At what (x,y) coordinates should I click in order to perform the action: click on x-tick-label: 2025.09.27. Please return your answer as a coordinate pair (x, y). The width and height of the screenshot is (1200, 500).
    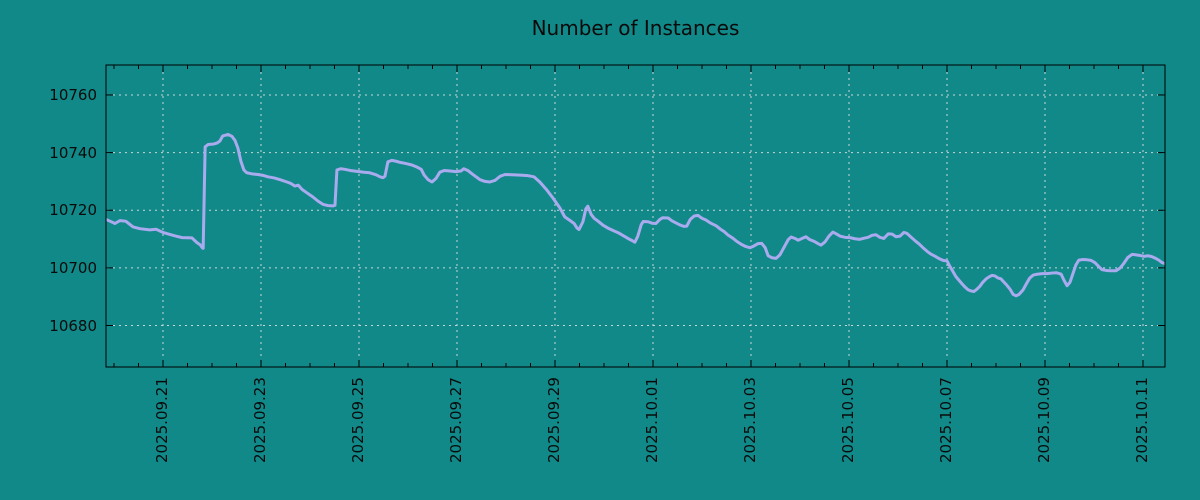
    Looking at the image, I should click on (456, 420).